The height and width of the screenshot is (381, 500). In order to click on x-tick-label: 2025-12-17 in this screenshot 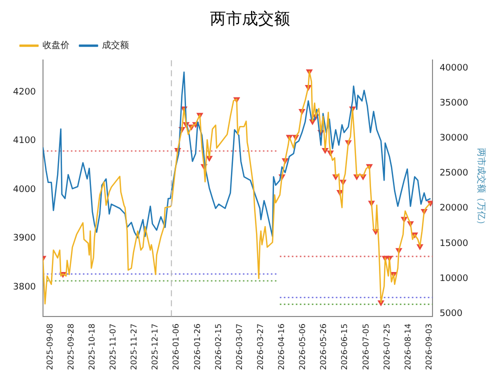, I will do `click(155, 347)`.